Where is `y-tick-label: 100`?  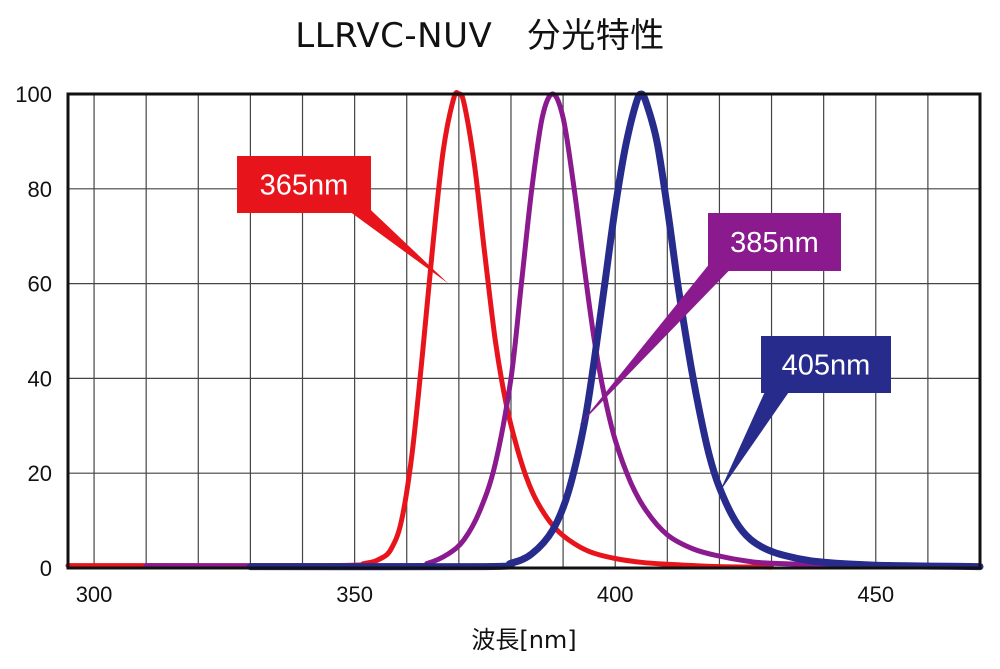 y-tick-label: 100 is located at coordinates (33, 94).